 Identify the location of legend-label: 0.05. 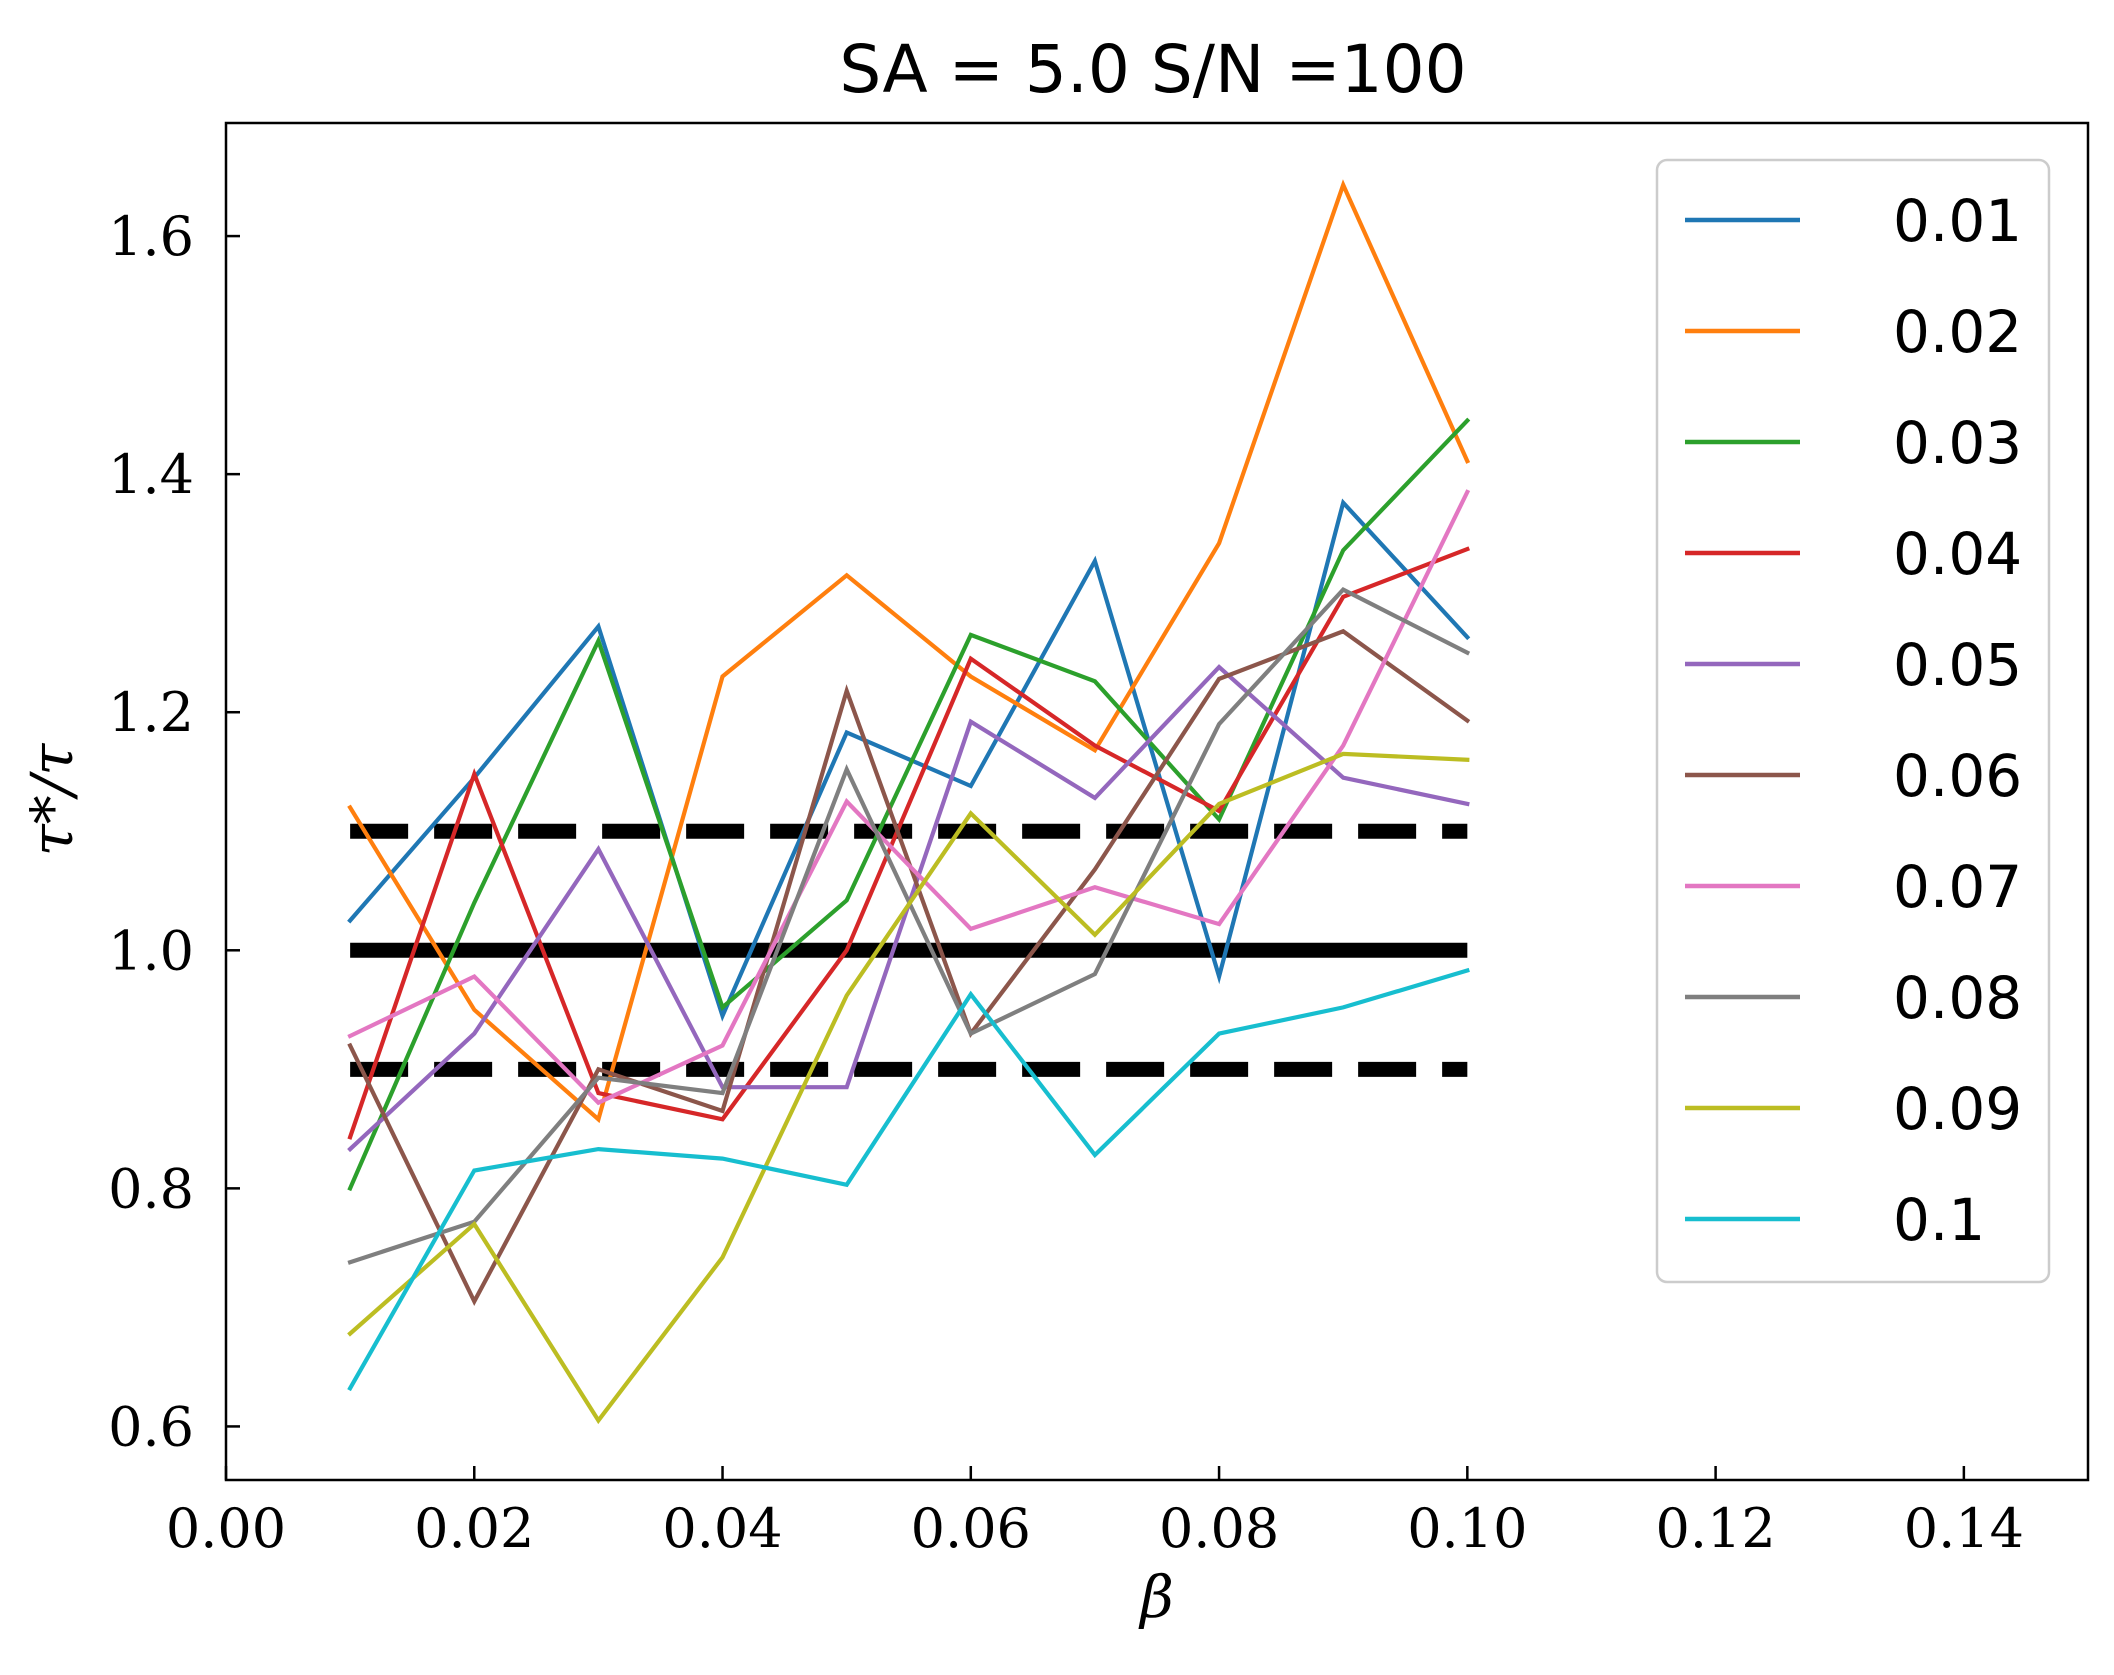
(1957, 665).